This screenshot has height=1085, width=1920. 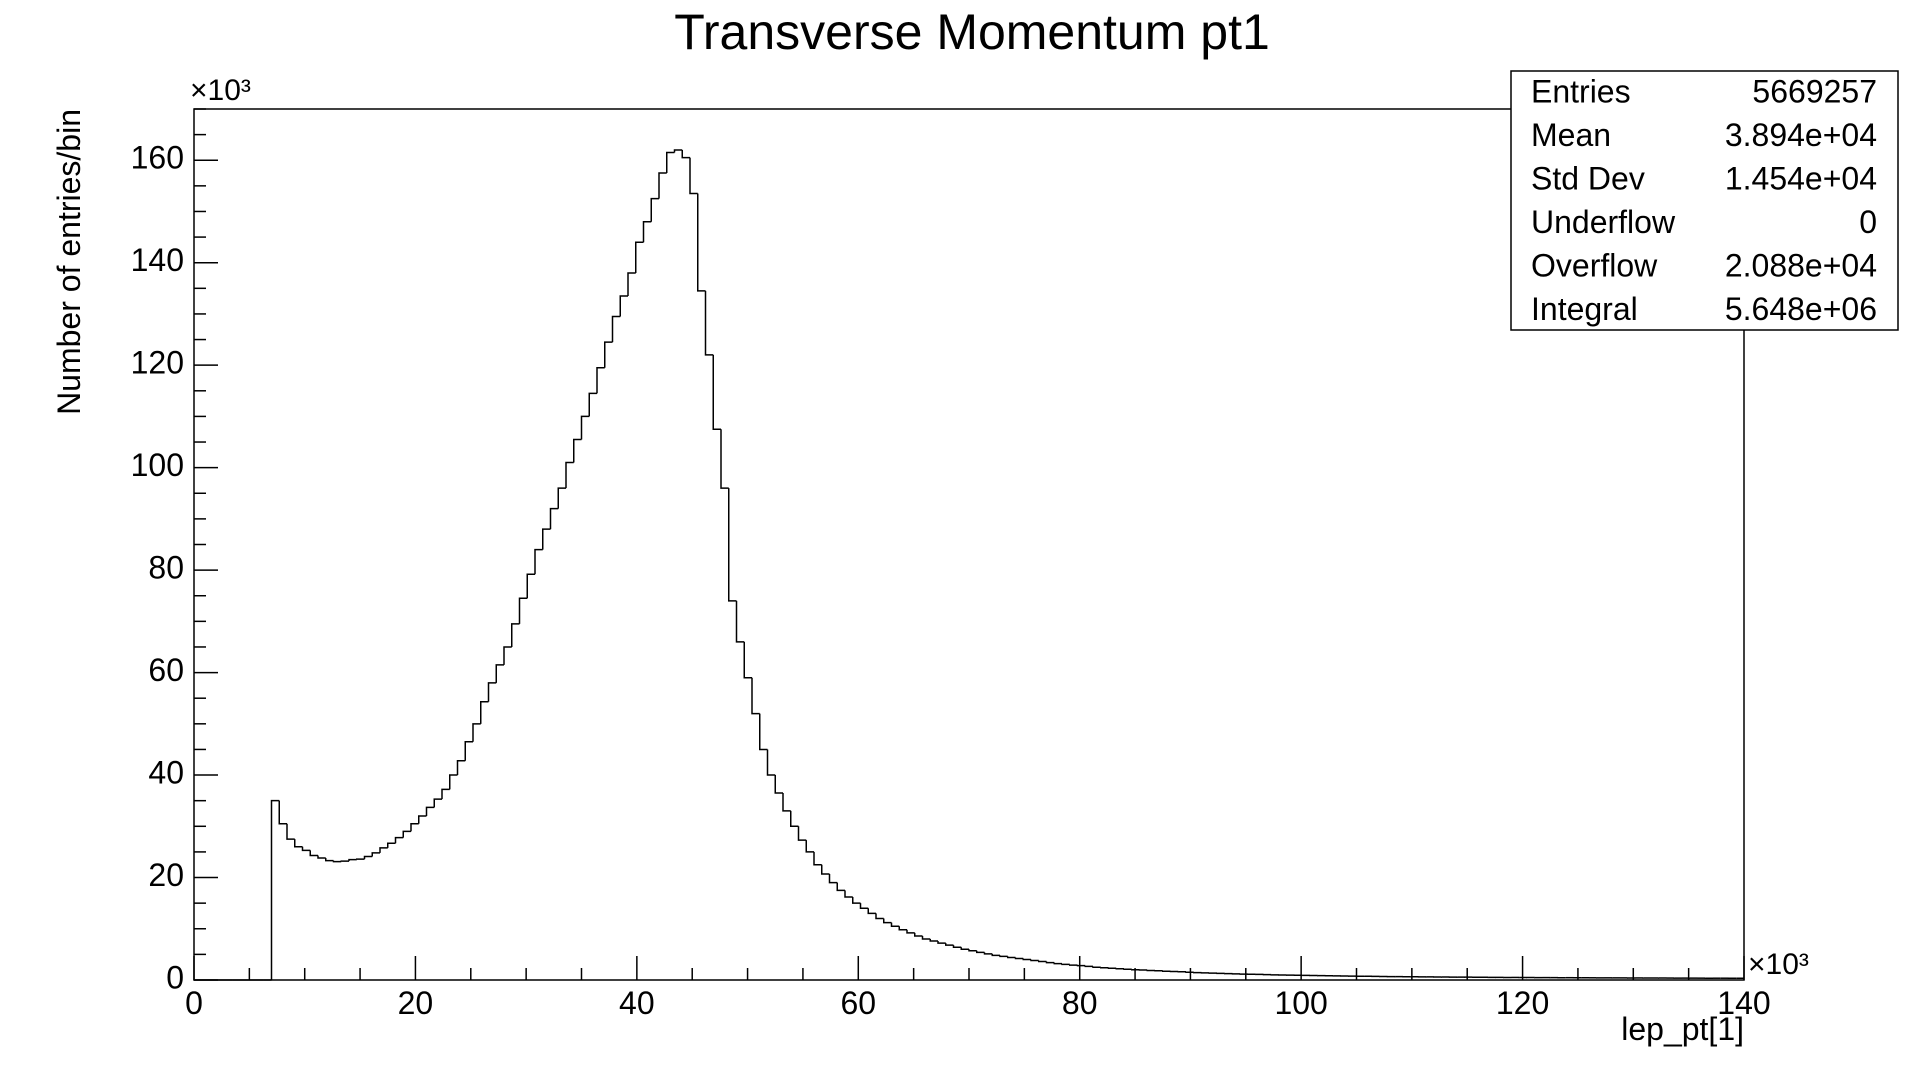 What do you see at coordinates (157, 158) in the screenshot?
I see `y-tick-label: 160` at bounding box center [157, 158].